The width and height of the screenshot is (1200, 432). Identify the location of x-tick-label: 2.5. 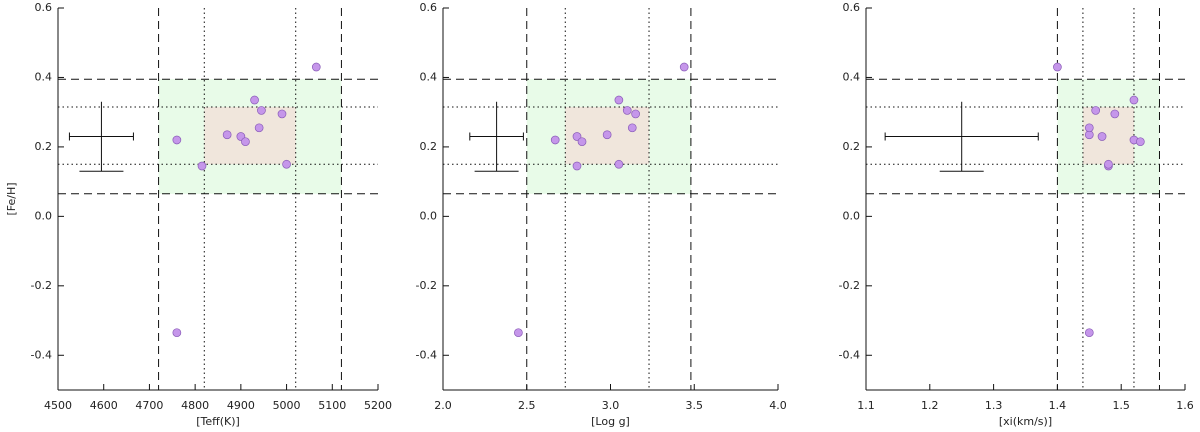
(527, 405).